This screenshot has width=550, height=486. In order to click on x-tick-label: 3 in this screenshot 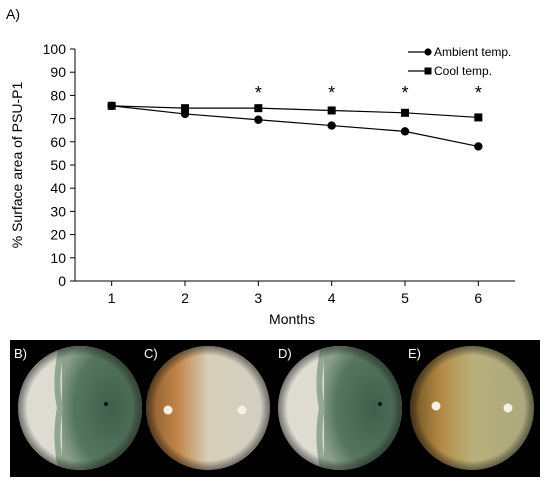, I will do `click(258, 298)`.